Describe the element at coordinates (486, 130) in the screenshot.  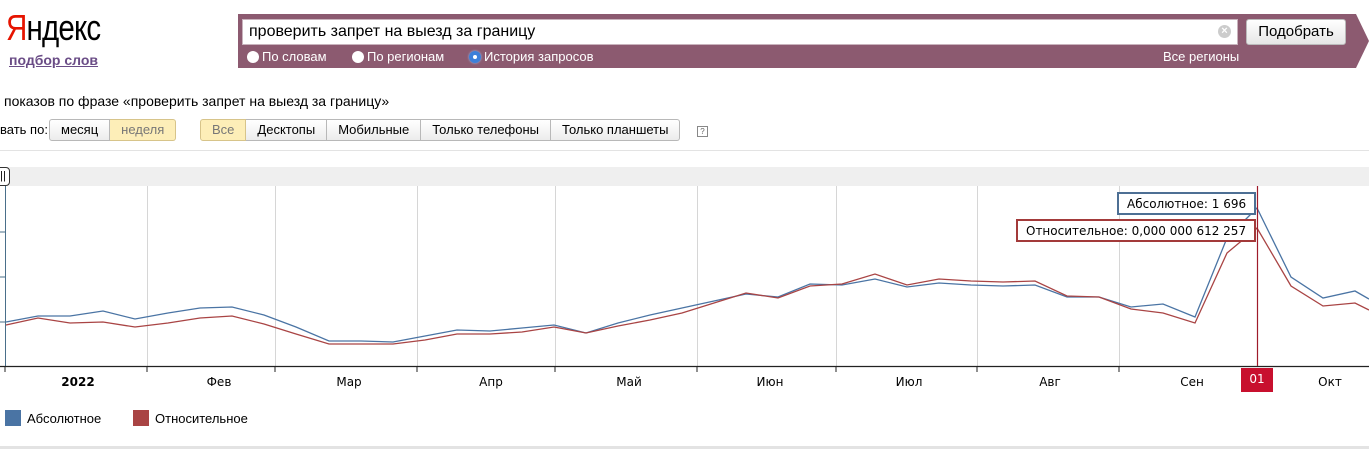
I see `device-phones-button: Только телефоны` at that location.